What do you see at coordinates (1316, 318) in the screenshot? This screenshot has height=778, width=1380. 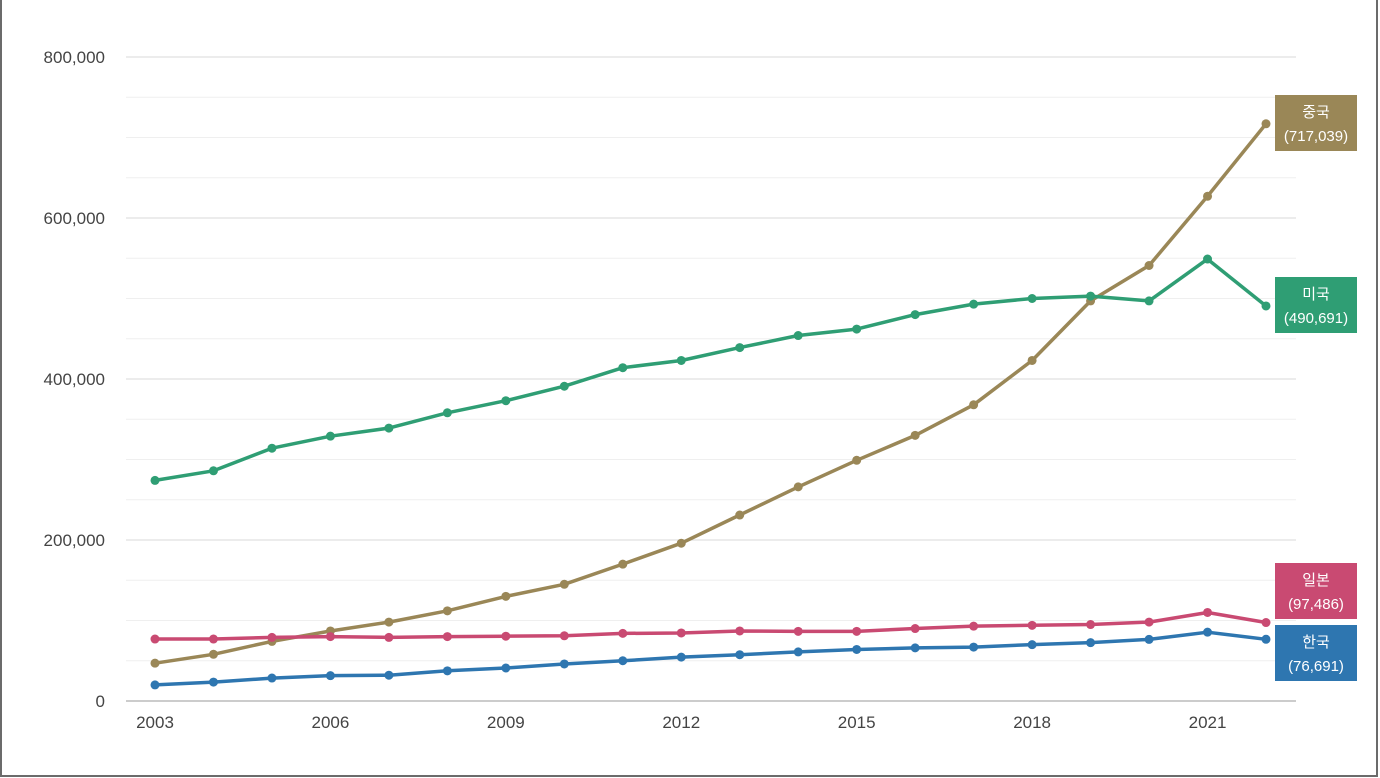 I see `series-end-value: (490,691)` at bounding box center [1316, 318].